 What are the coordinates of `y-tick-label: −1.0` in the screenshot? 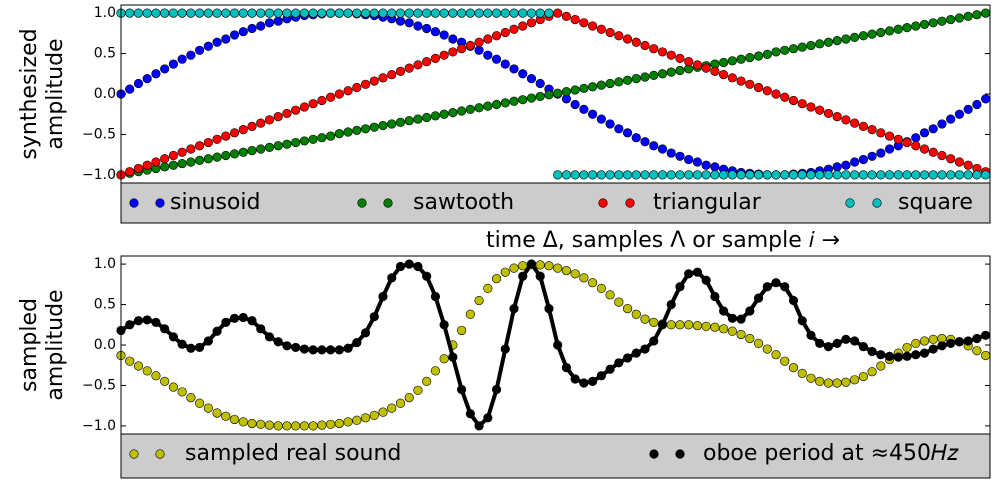 It's located at (99, 426).